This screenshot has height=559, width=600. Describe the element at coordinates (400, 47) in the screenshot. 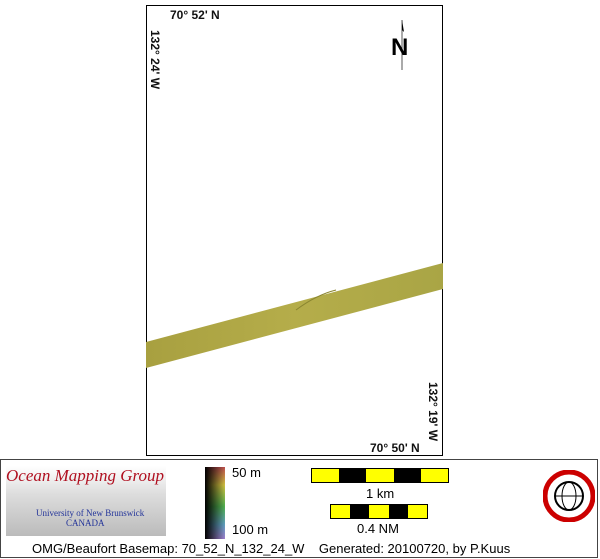

I see `north-label: N` at that location.